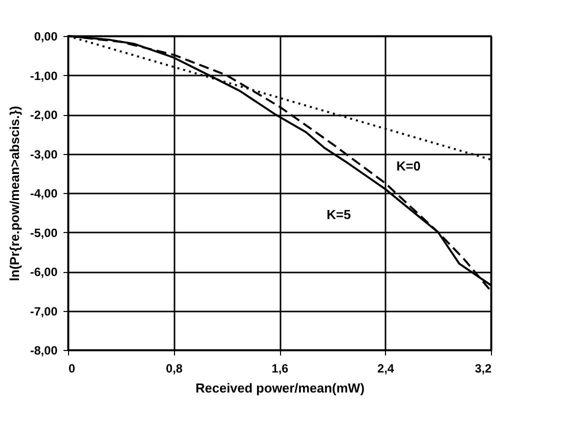 This screenshot has width=574, height=421. I want to click on x-tick-label: 0,8, so click(174, 369).